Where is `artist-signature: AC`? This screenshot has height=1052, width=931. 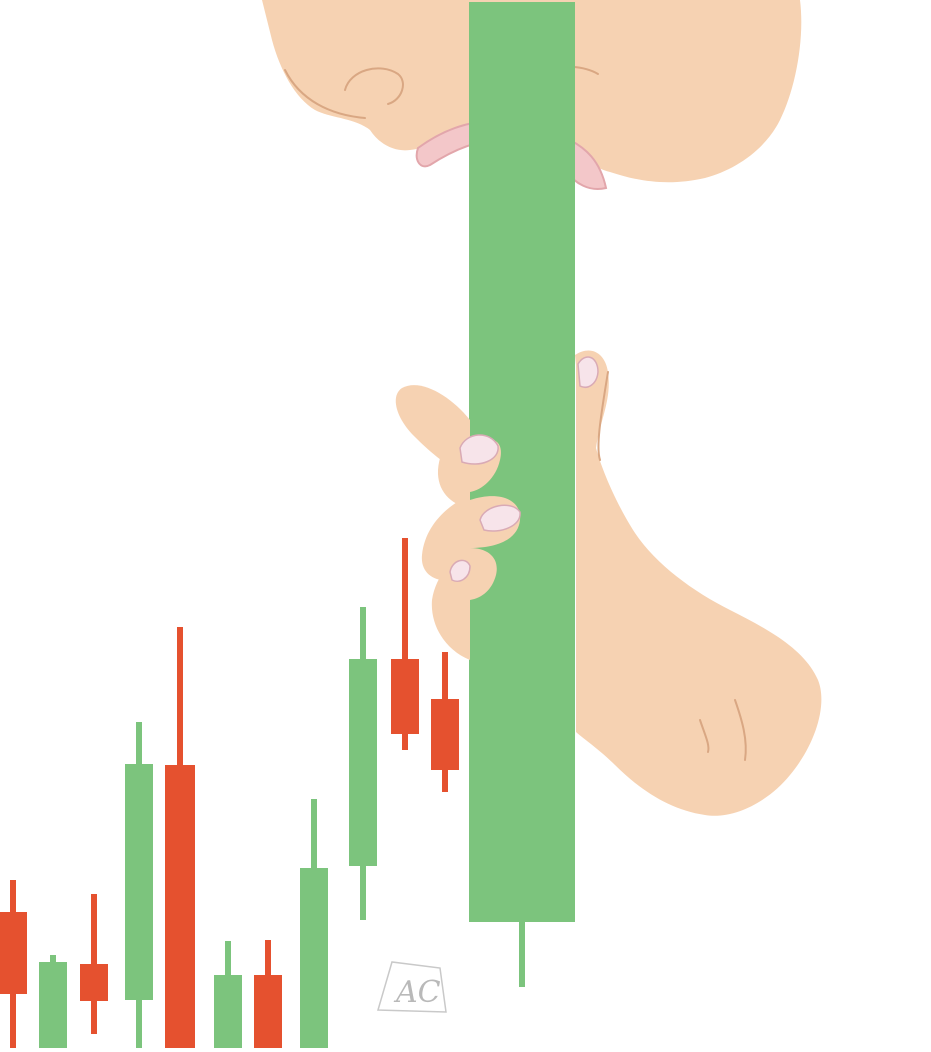
artist-signature: AC is located at coordinates (412, 987).